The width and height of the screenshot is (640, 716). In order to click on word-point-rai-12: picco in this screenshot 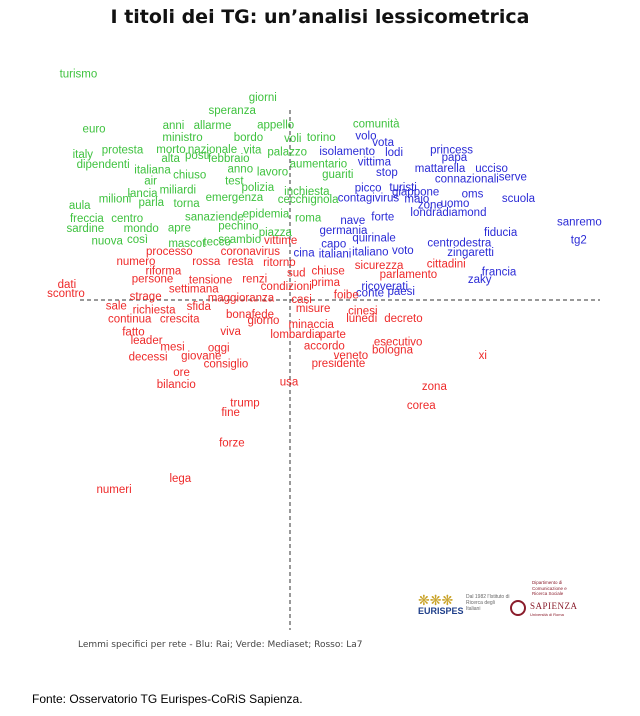, I will do `click(368, 189)`.